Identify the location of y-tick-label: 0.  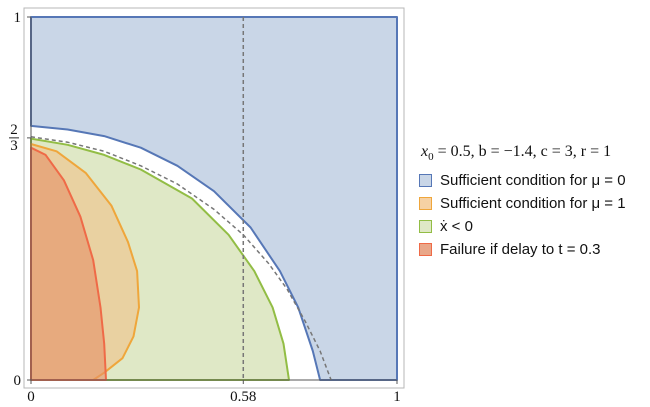
(18, 381).